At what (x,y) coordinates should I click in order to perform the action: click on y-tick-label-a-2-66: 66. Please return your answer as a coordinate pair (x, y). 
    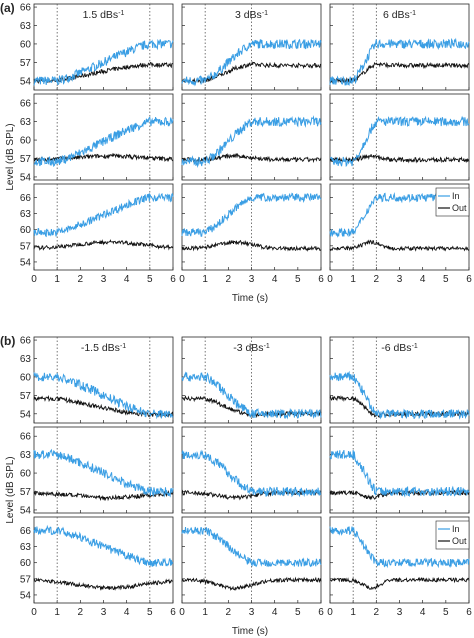
    Looking at the image, I should click on (26, 198).